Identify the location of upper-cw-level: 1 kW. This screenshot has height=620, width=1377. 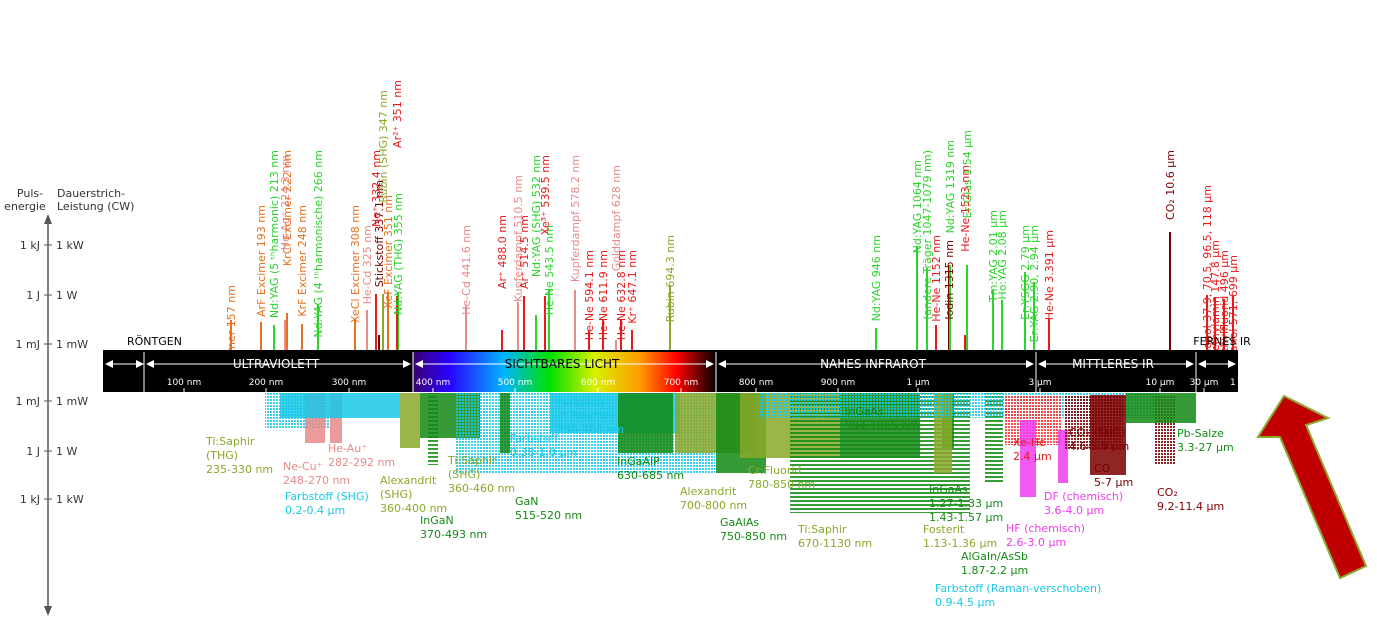
(70, 245).